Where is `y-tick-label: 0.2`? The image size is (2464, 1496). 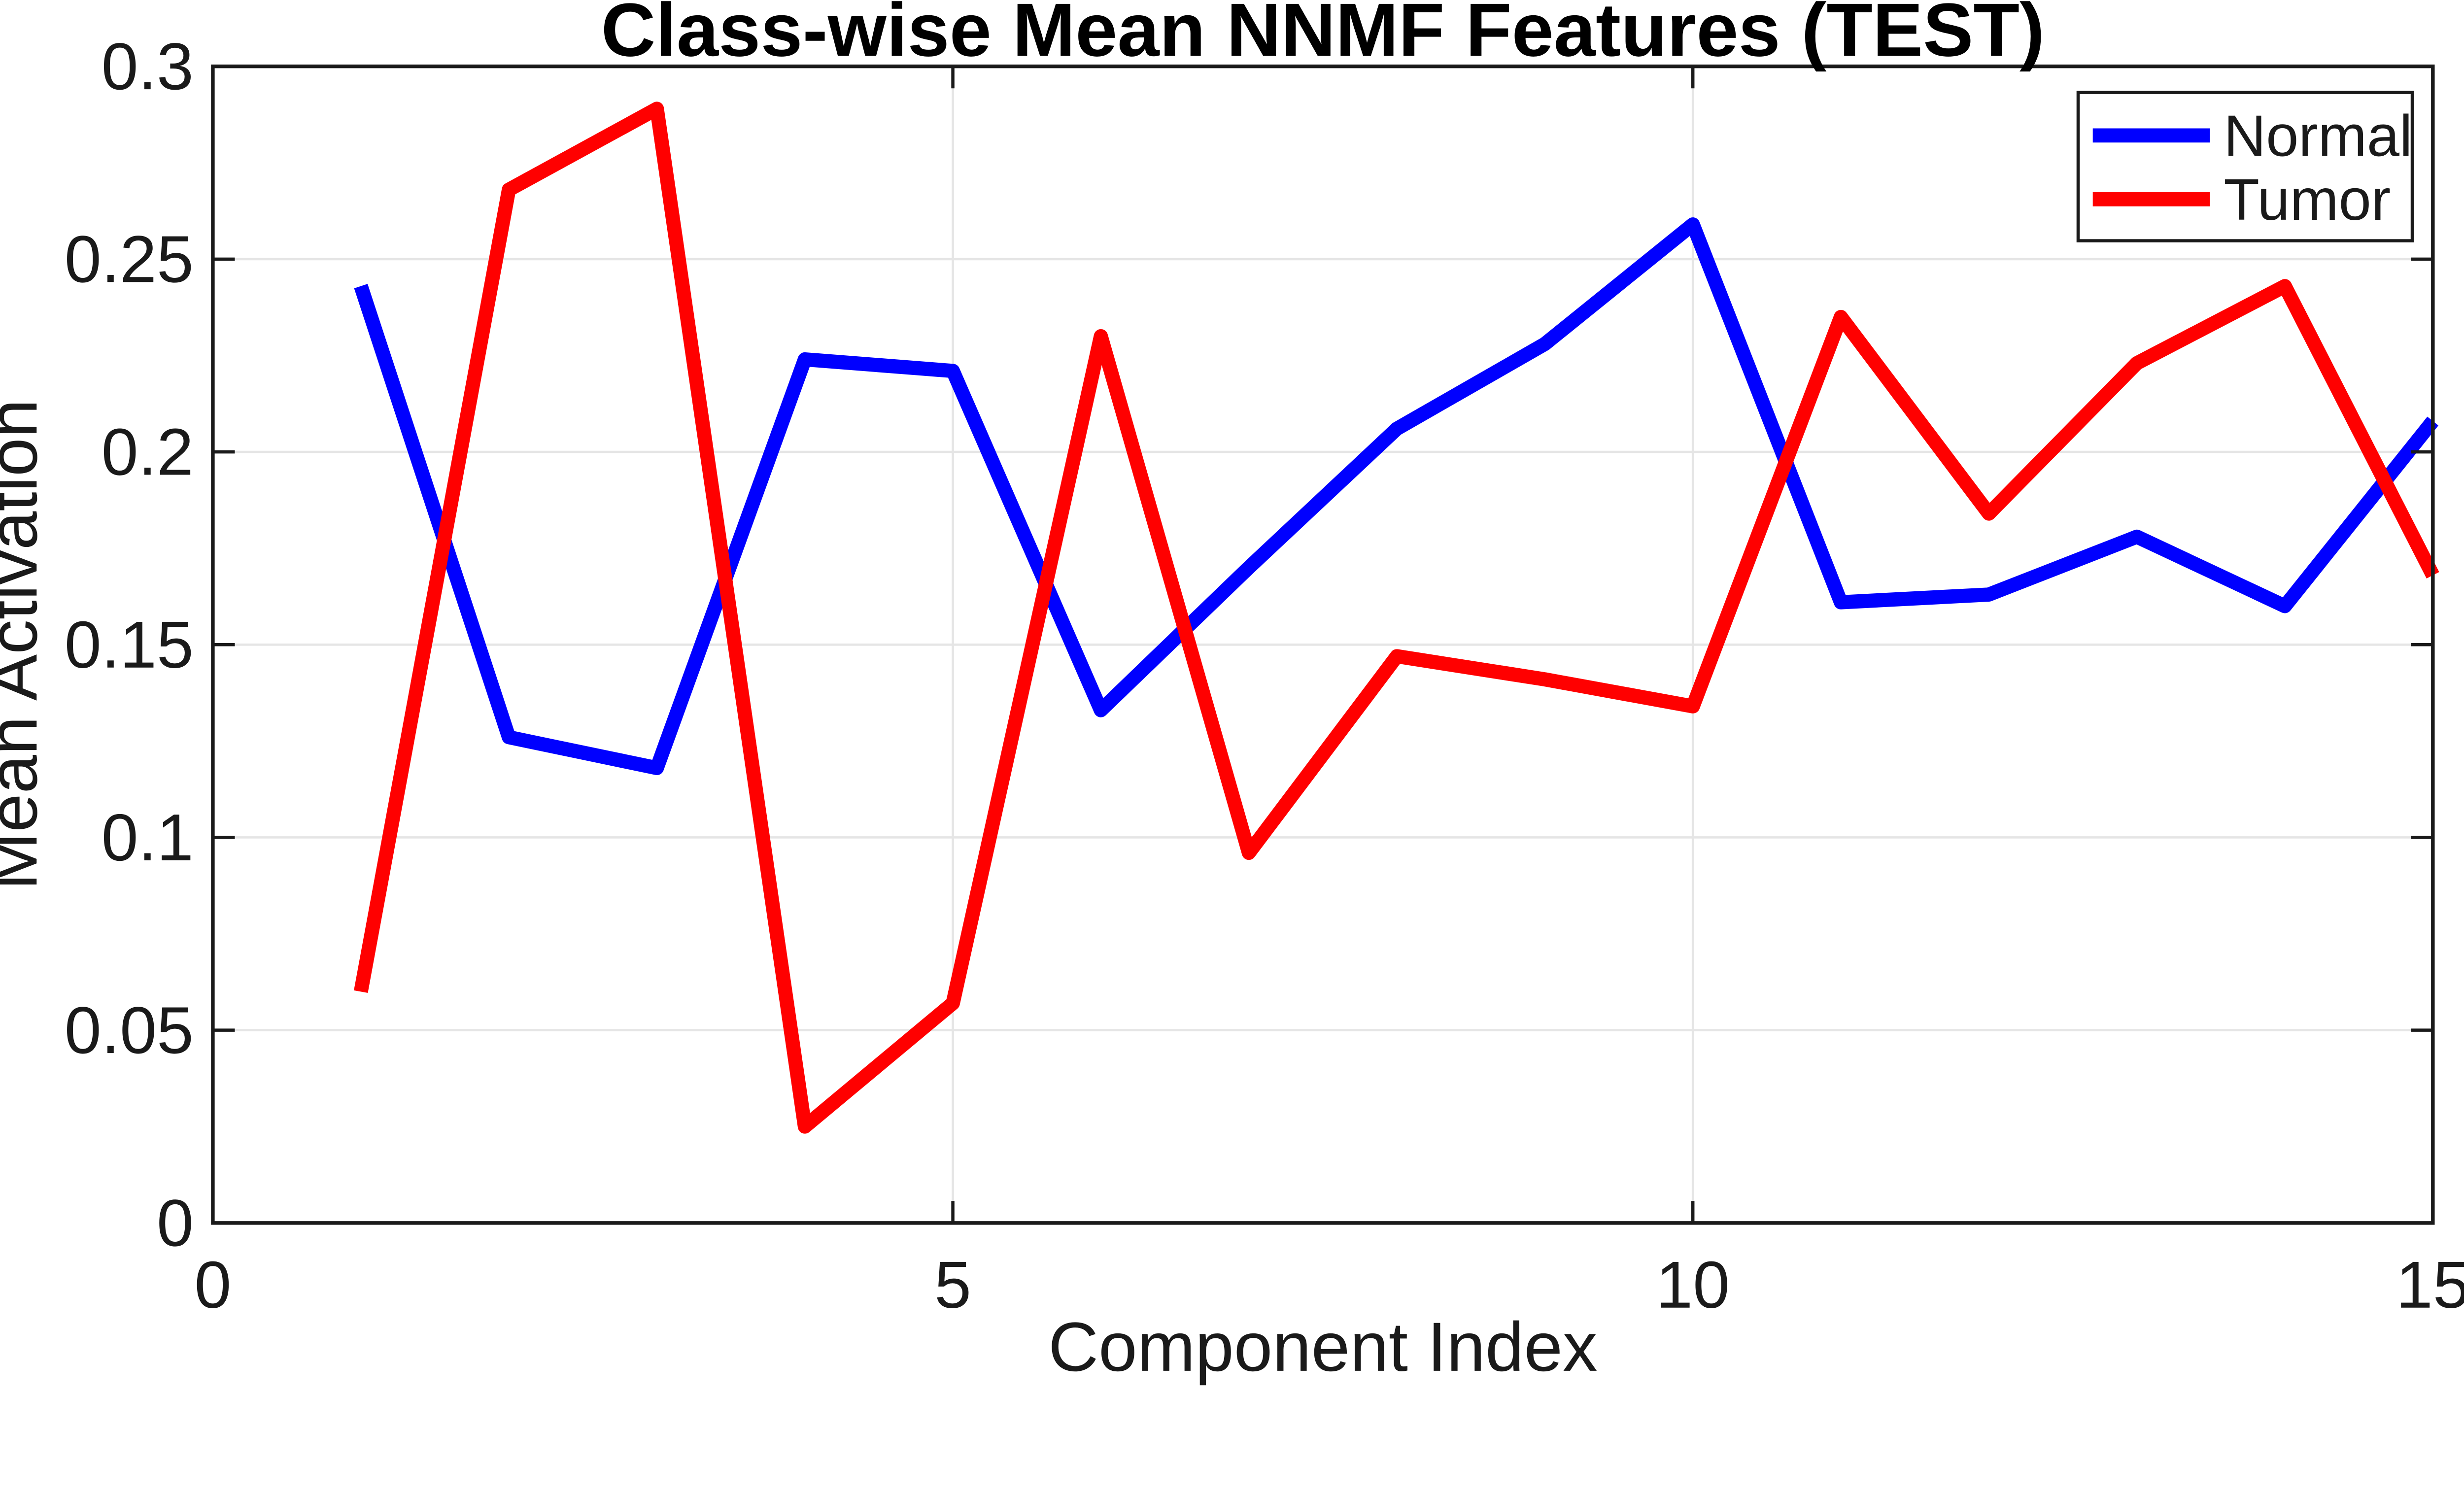 y-tick-label: 0.2 is located at coordinates (148, 452).